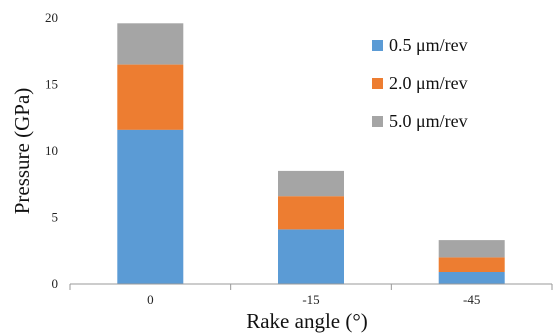 Image resolution: width=556 pixels, height=334 pixels. I want to click on x-tick-label: -45, so click(471, 299).